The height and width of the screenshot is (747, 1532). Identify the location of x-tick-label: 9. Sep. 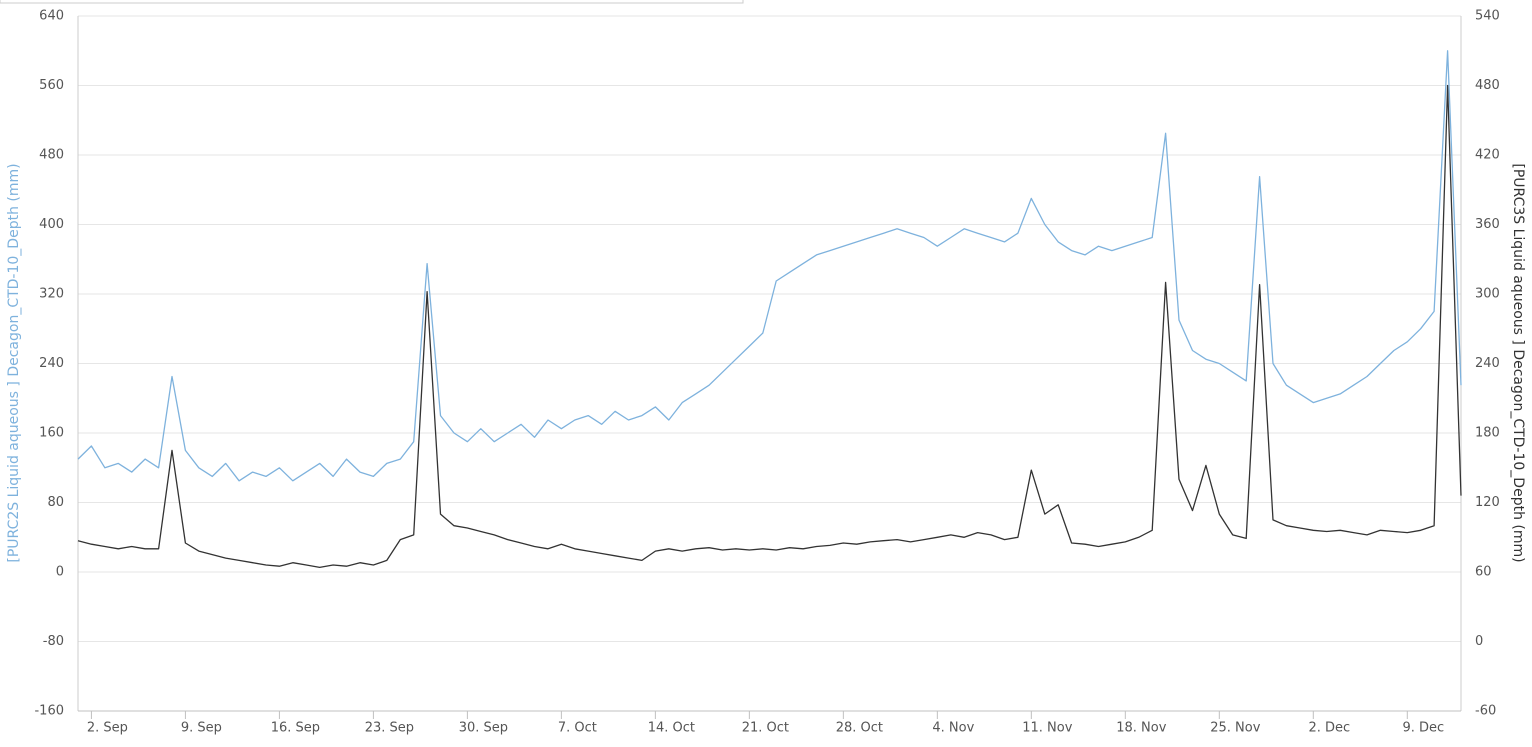
(201, 728).